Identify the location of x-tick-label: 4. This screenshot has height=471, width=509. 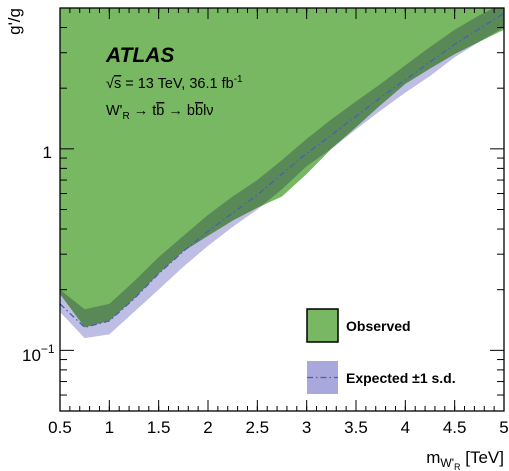
(405, 427).